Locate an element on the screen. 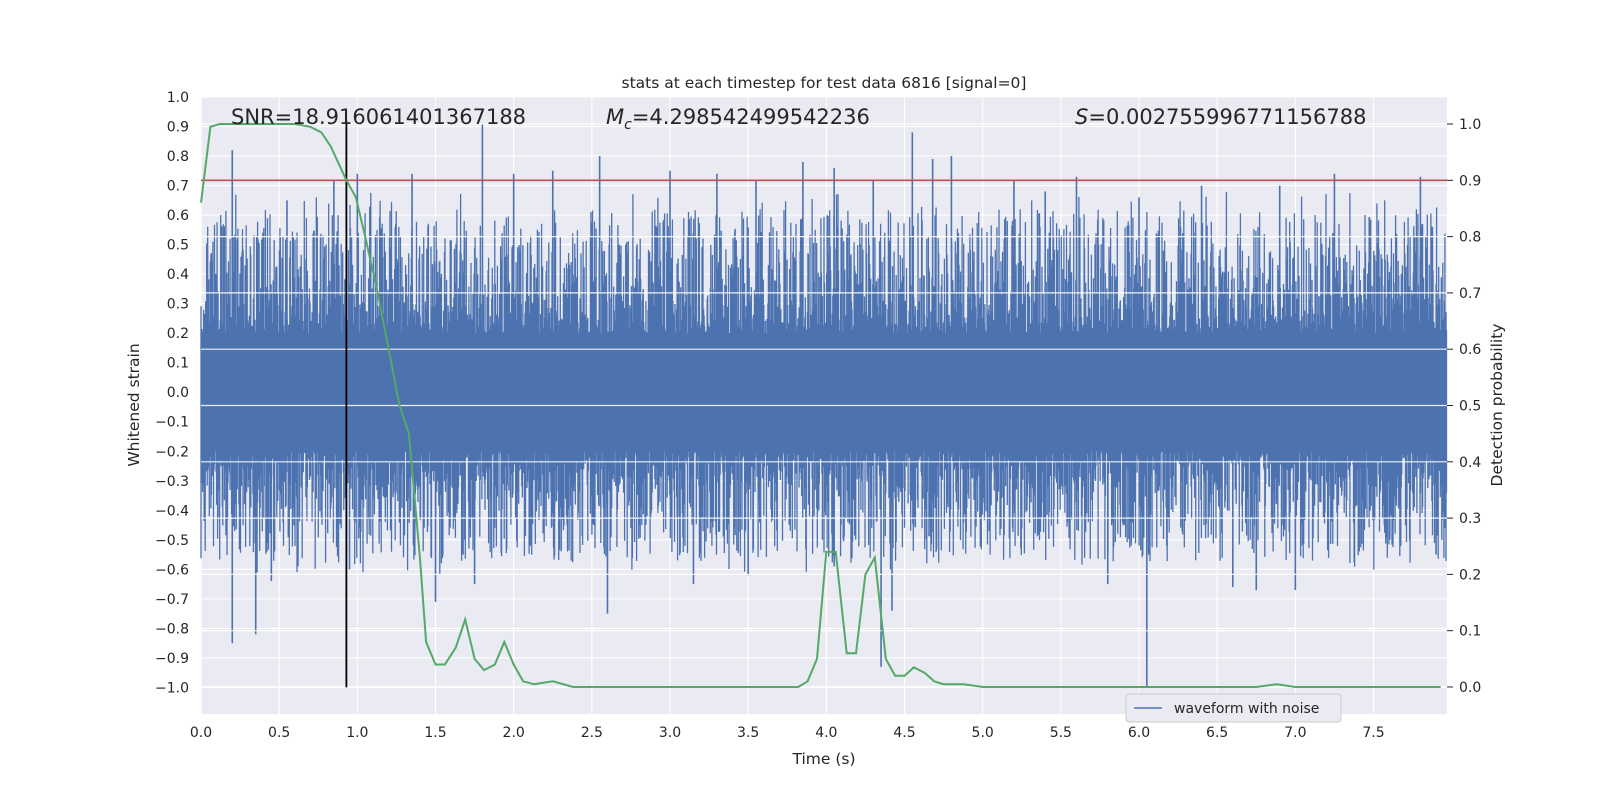 Image resolution: width=1600 pixels, height=800 pixels. x-tick-label: 0.0 is located at coordinates (201, 733).